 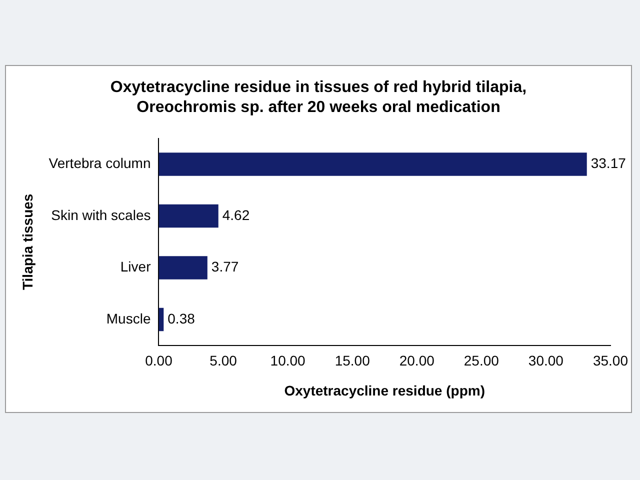 What do you see at coordinates (159, 360) in the screenshot?
I see `x-tick-label: 0.00` at bounding box center [159, 360].